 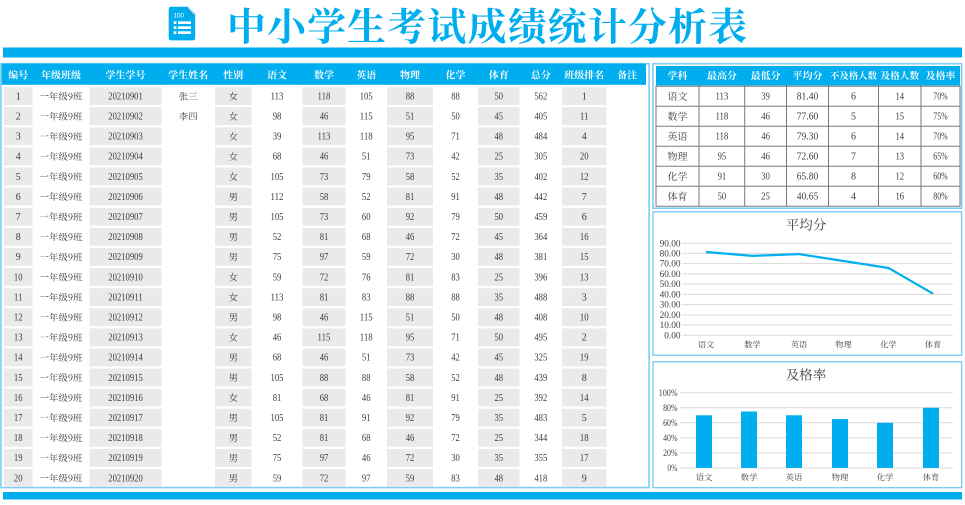 I want to click on svg-text: 81.40, so click(x=808, y=97).